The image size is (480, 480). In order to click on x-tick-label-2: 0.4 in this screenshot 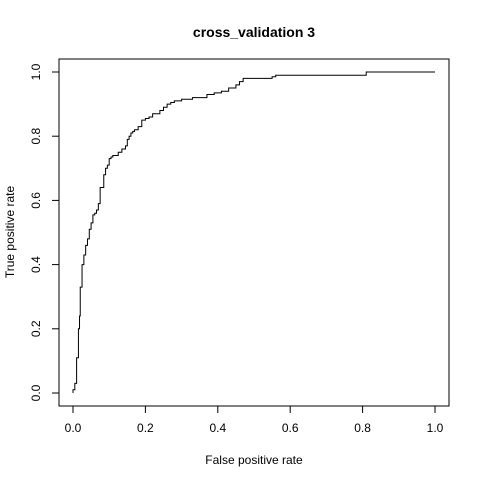, I will do `click(217, 428)`.